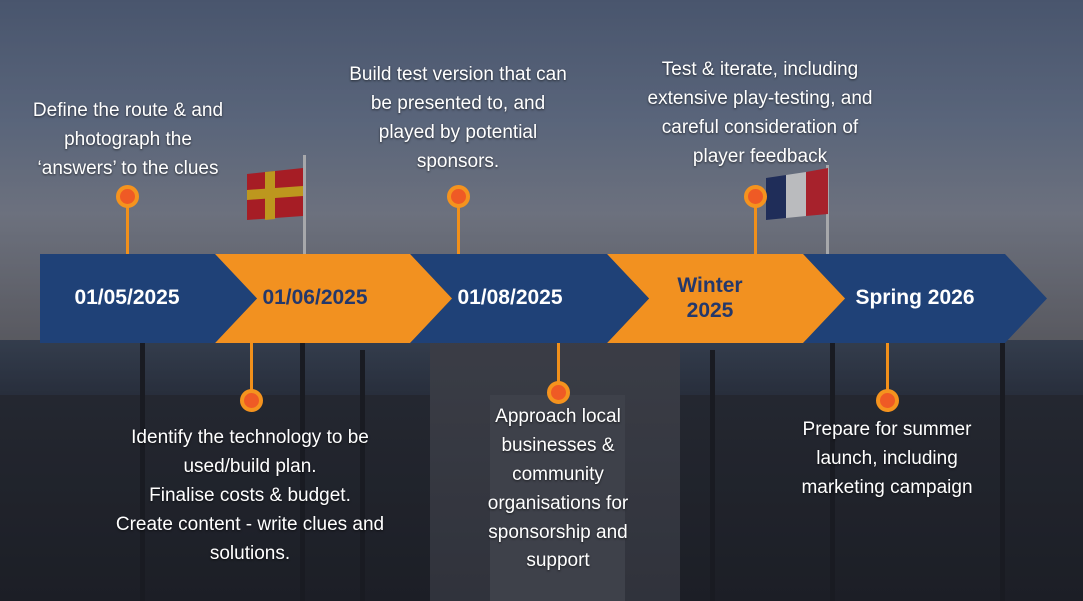 The image size is (1083, 601). What do you see at coordinates (760, 98) in the screenshot?
I see `milestone-note-line: extensive play-testing, and` at bounding box center [760, 98].